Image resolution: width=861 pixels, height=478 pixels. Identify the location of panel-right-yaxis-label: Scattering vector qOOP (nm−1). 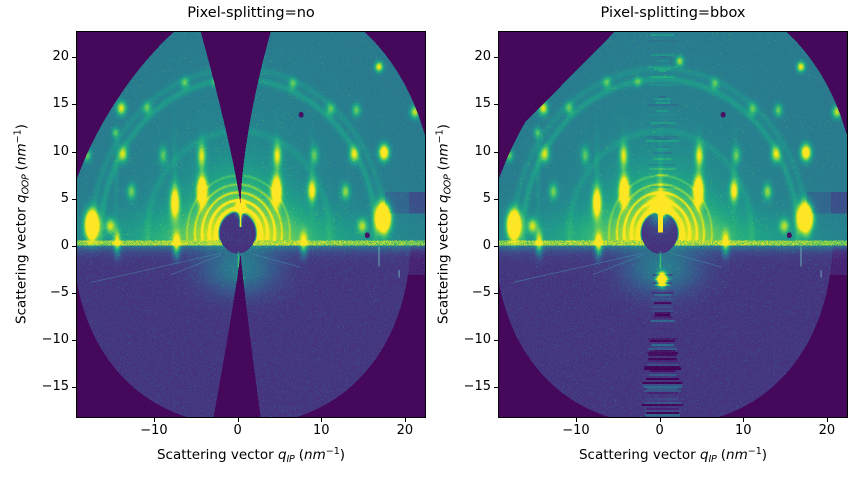
(444, 224).